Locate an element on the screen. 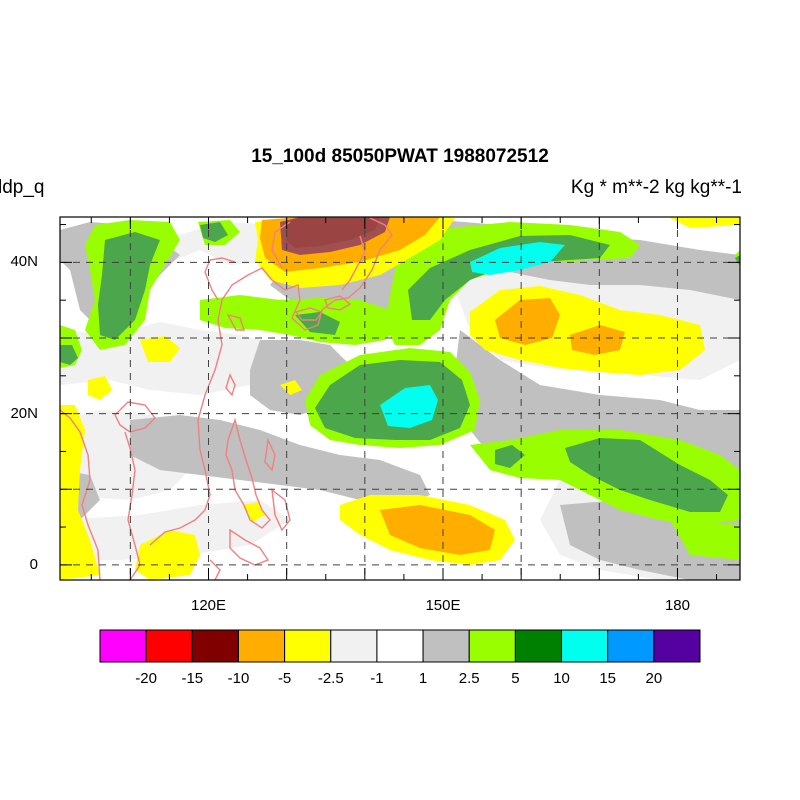 The height and width of the screenshot is (800, 800). colorbar-label: 5 is located at coordinates (515, 678).